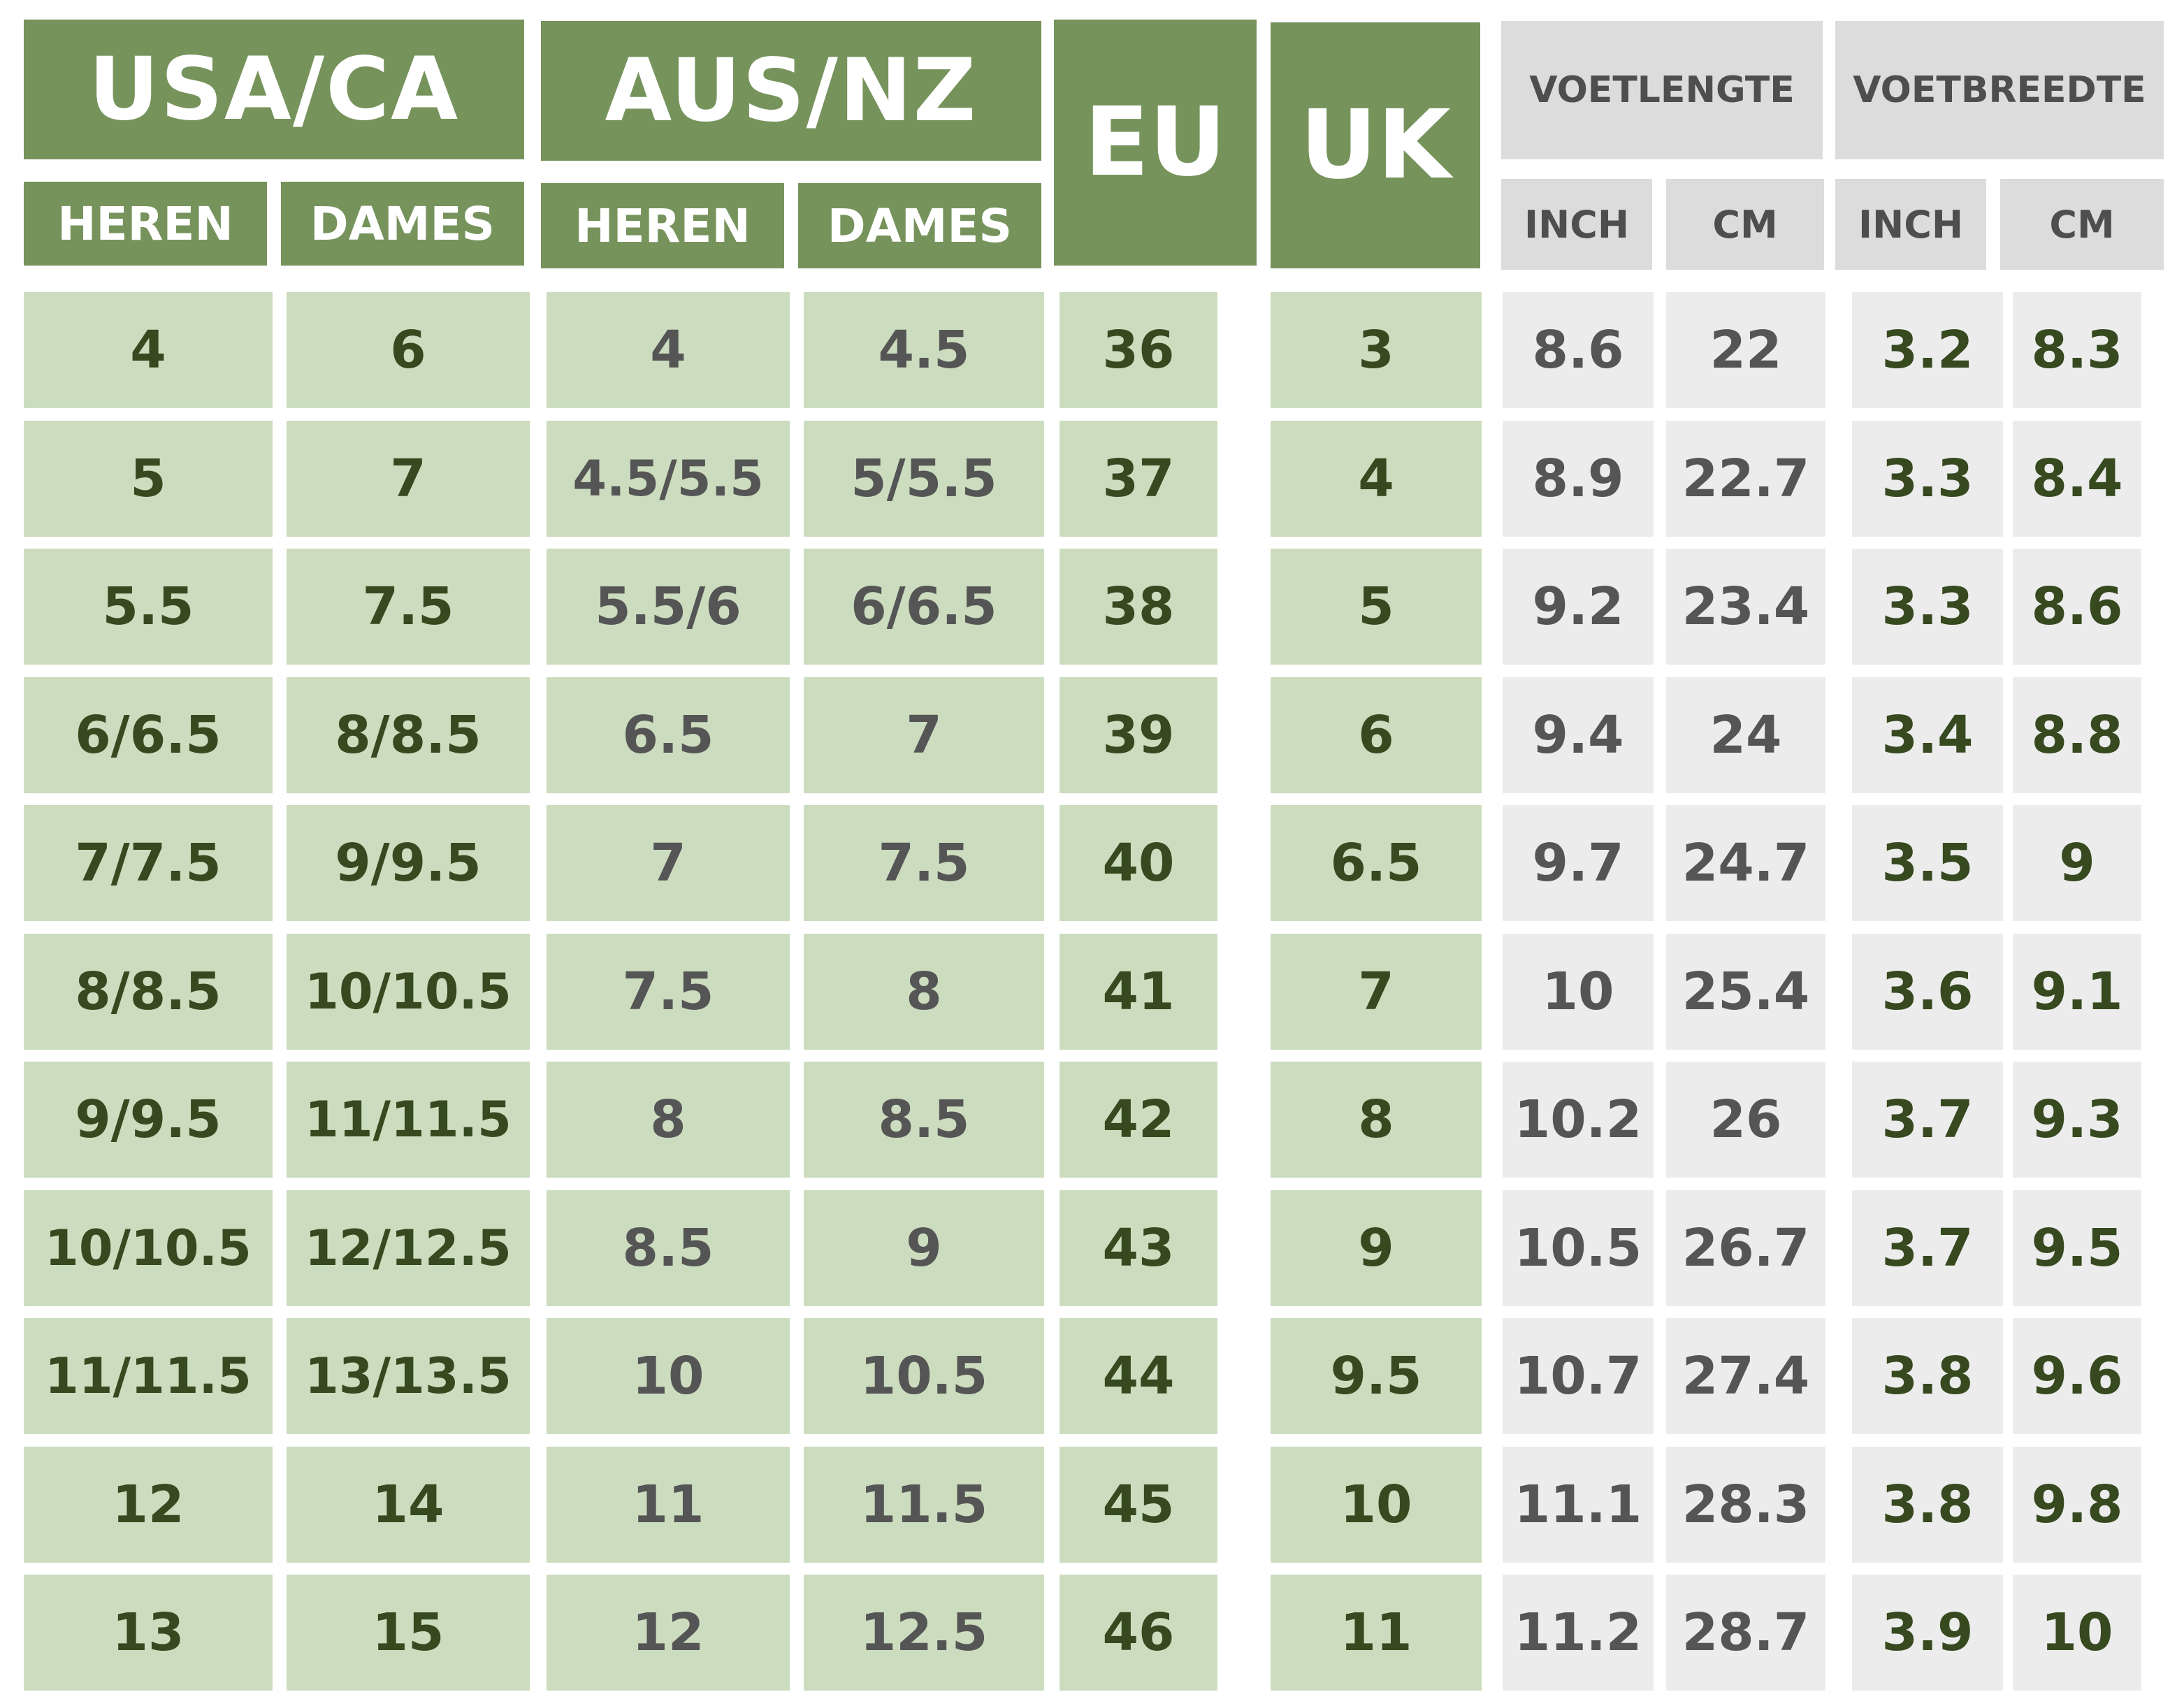  I want to click on cell-uk: 8, so click(1376, 1120).